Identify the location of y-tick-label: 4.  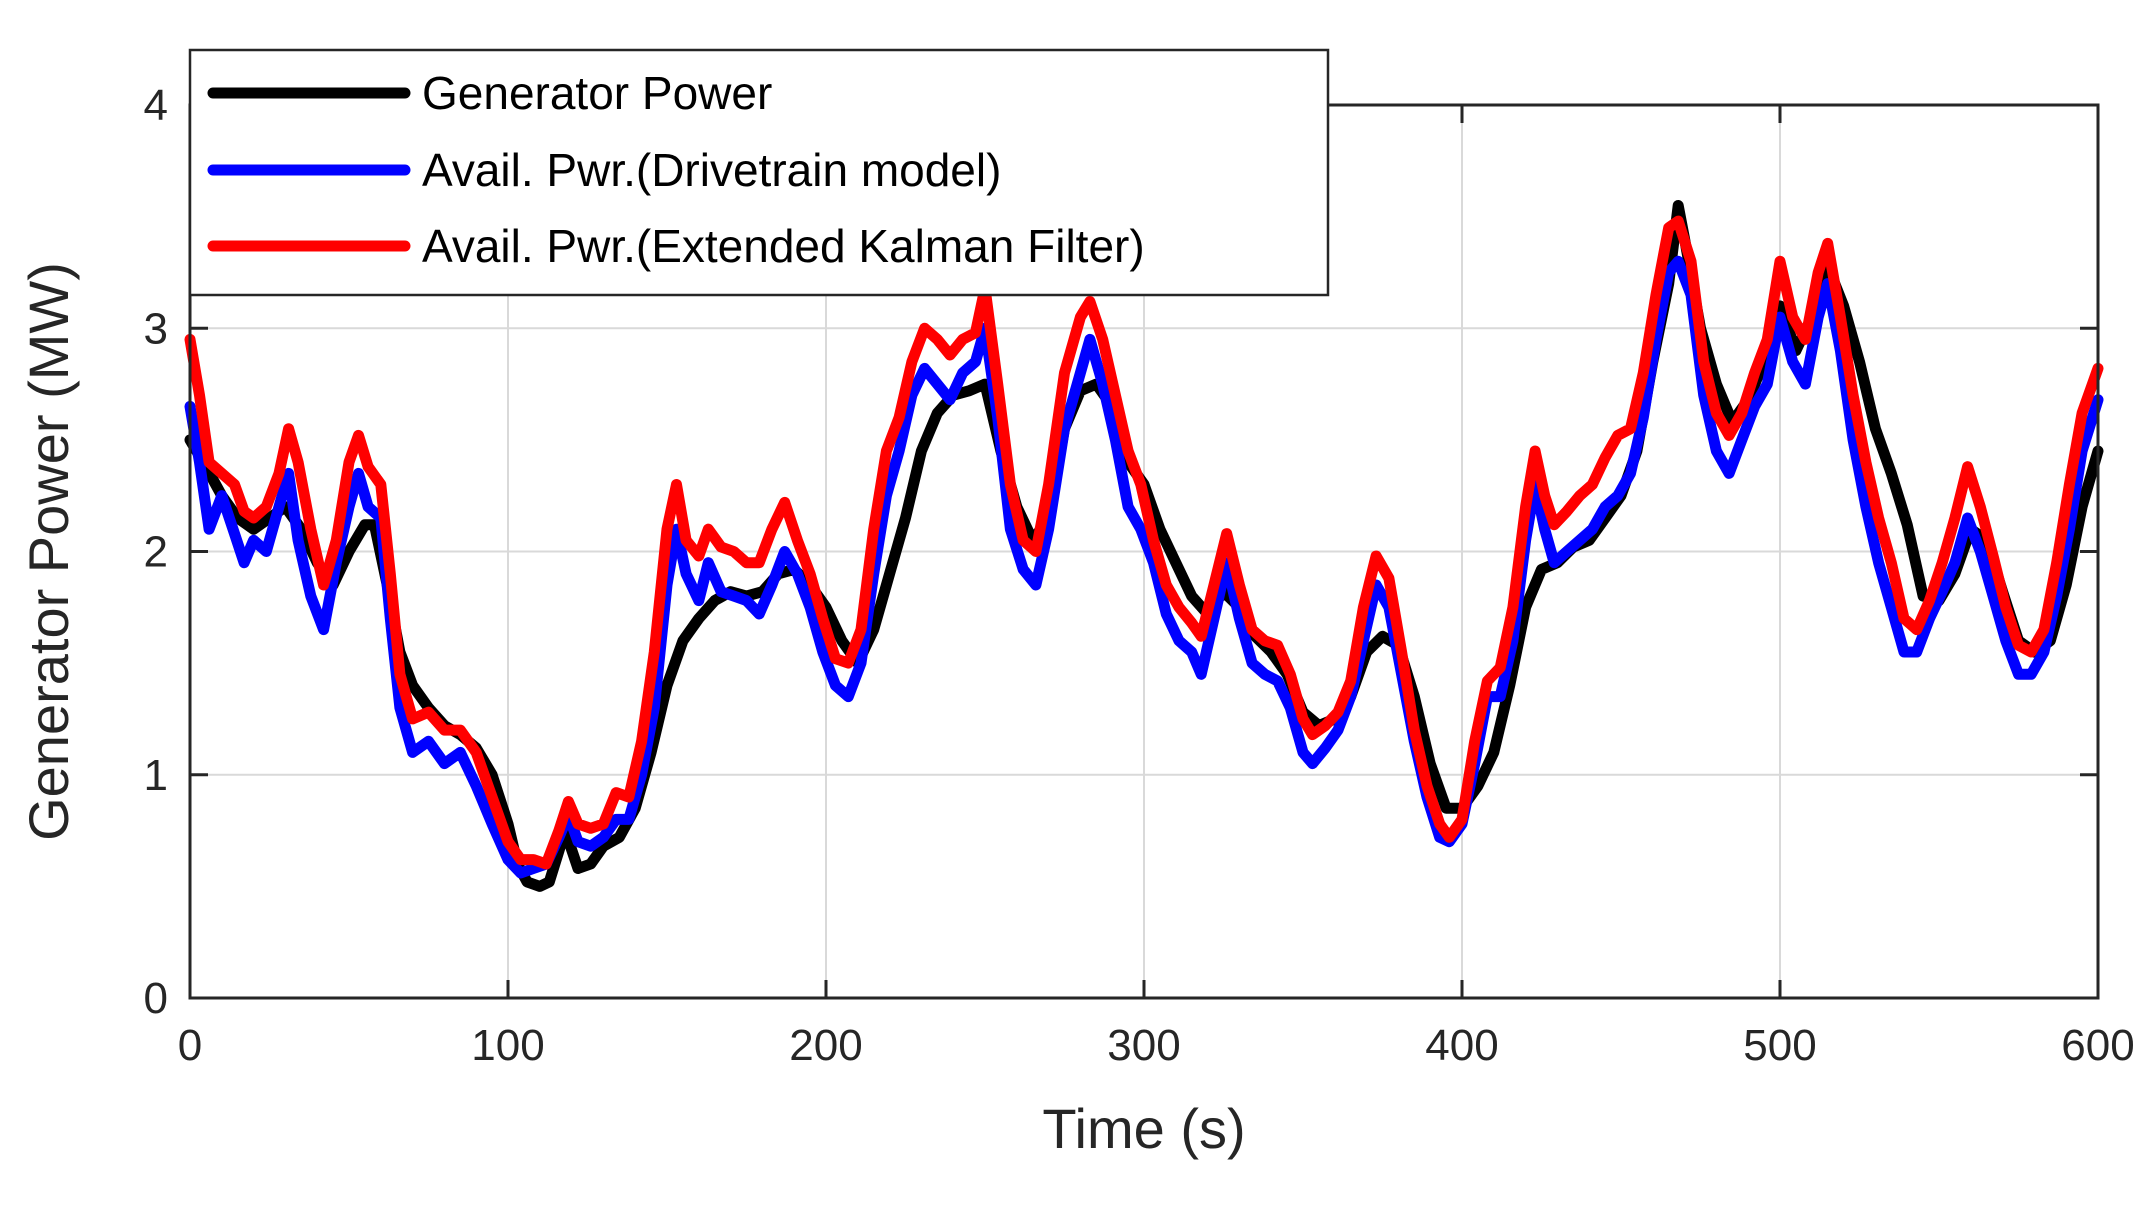
(156, 105).